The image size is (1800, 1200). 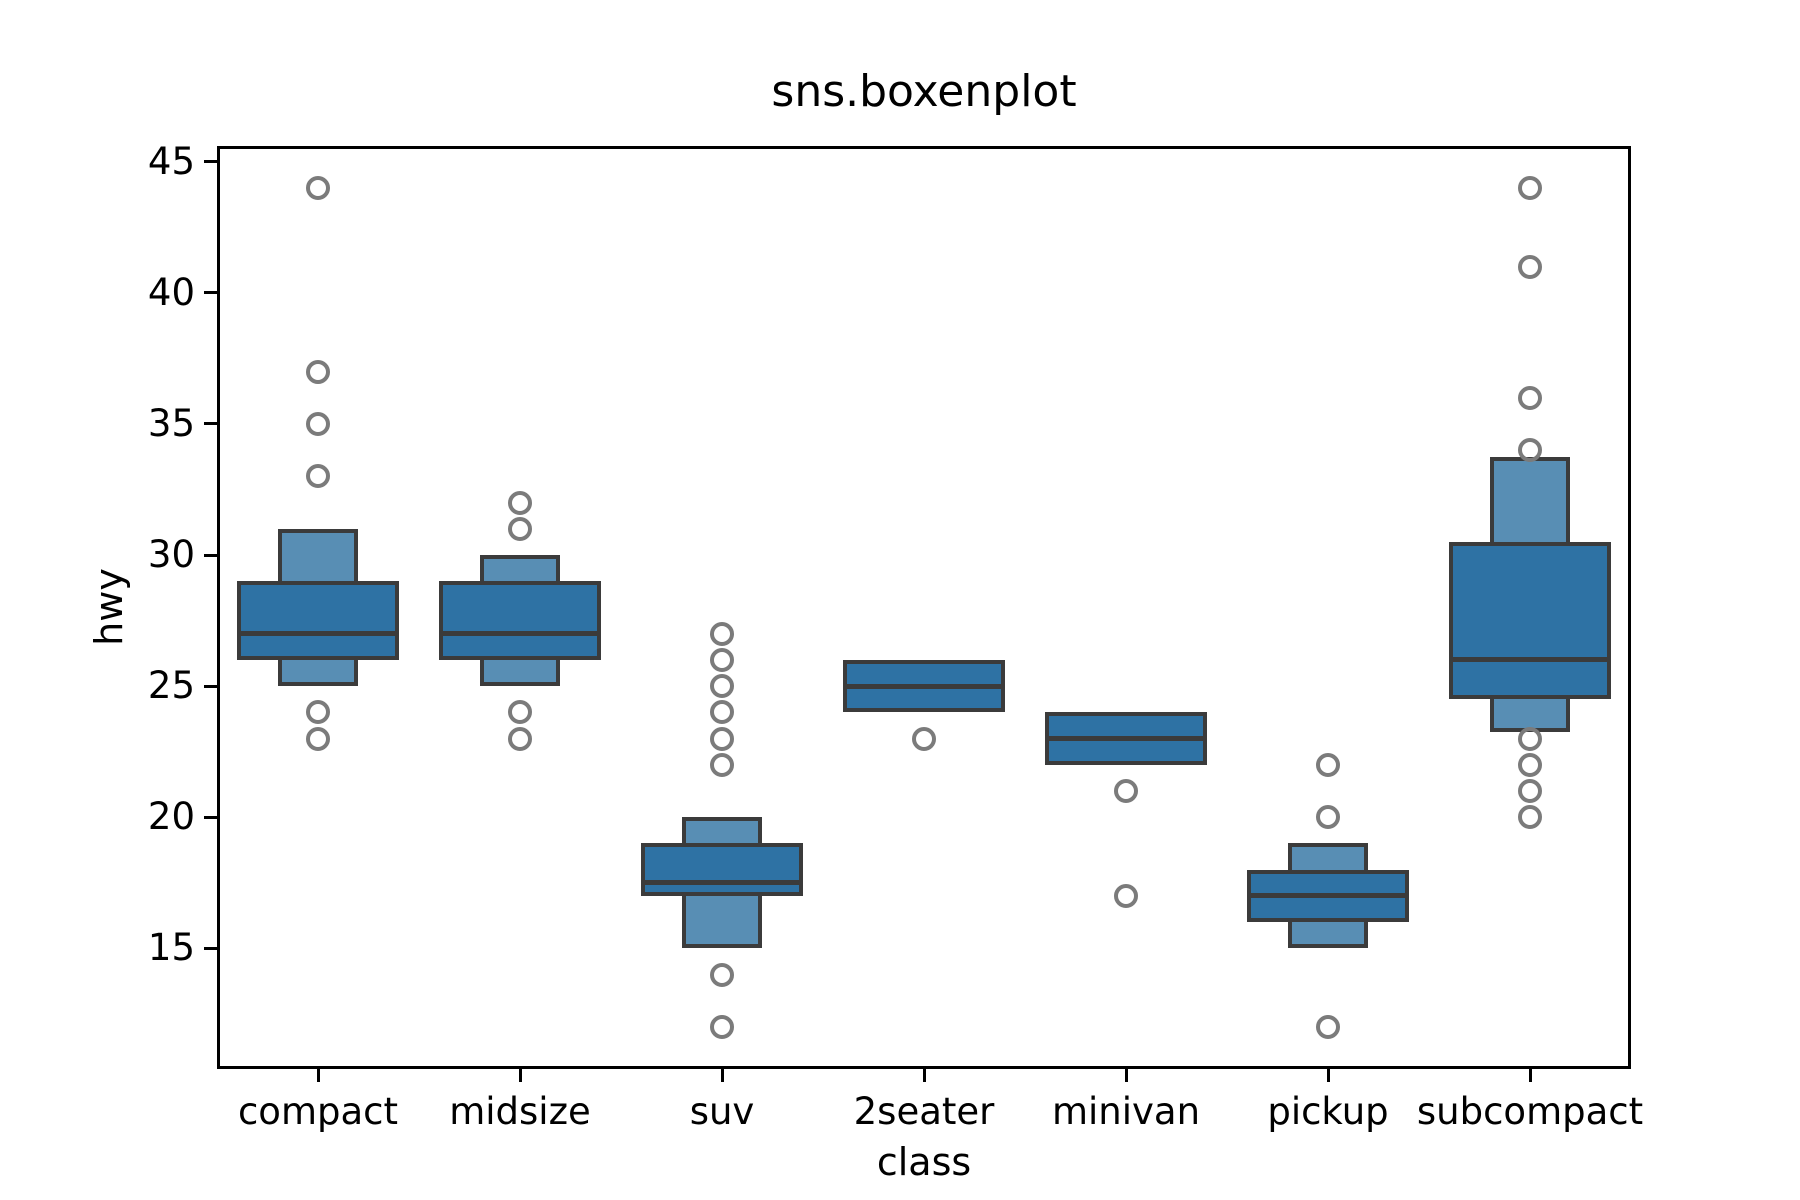 I want to click on y-axis-label: hwy, so click(x=109, y=607).